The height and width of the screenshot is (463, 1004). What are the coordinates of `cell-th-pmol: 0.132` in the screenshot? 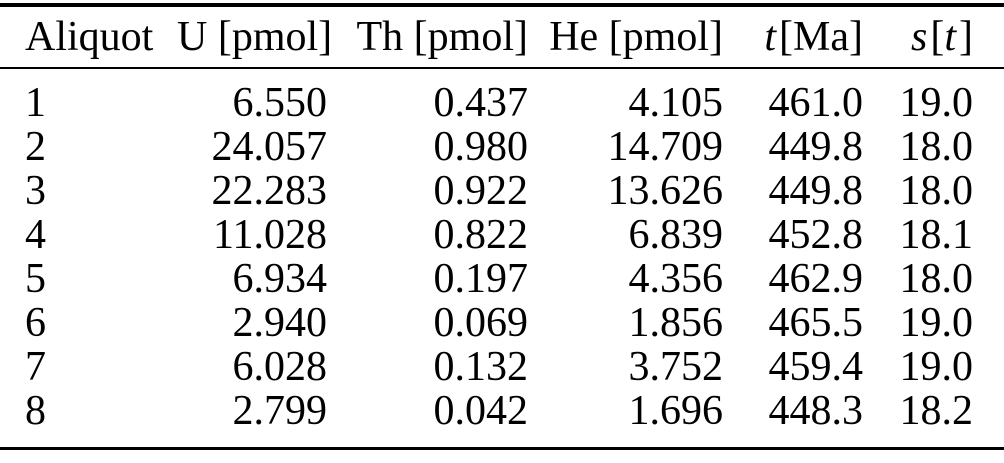 It's located at (481, 367).